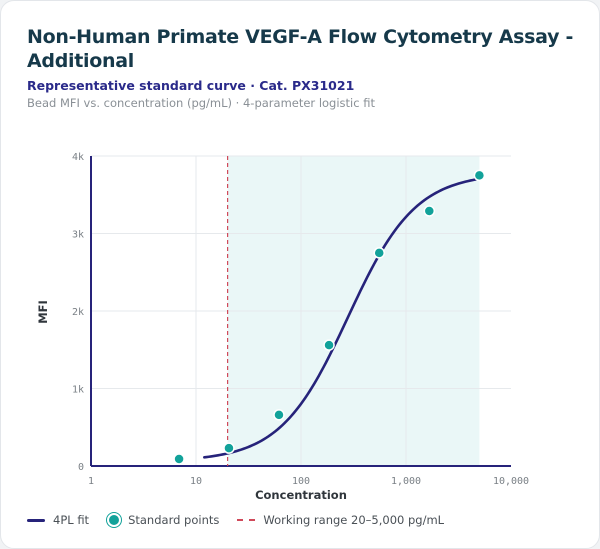  I want to click on x-tick-label: 100, so click(301, 481).